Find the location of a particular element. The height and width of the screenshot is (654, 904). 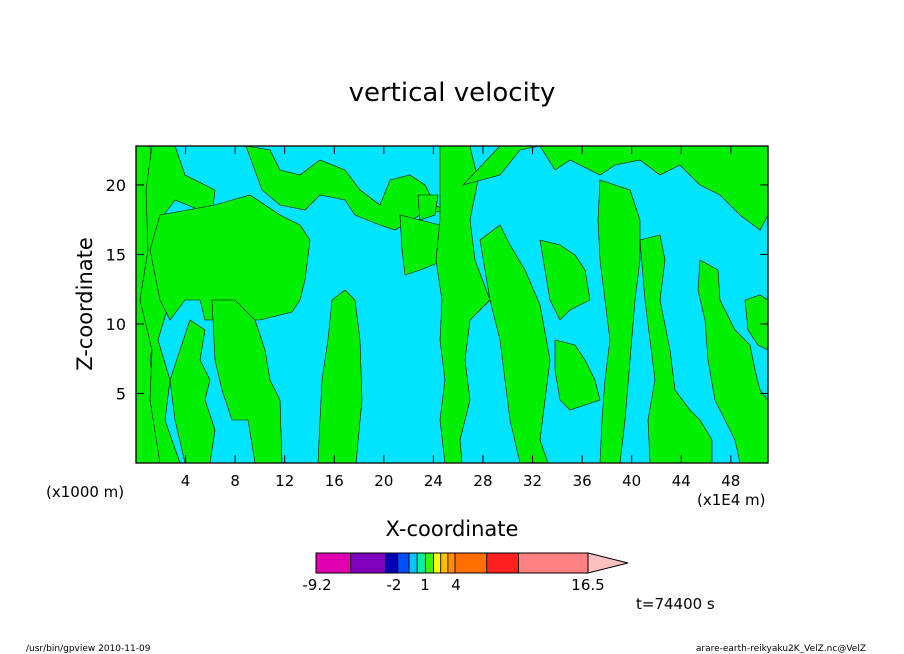

time-label: t=74400 s is located at coordinates (675, 604).